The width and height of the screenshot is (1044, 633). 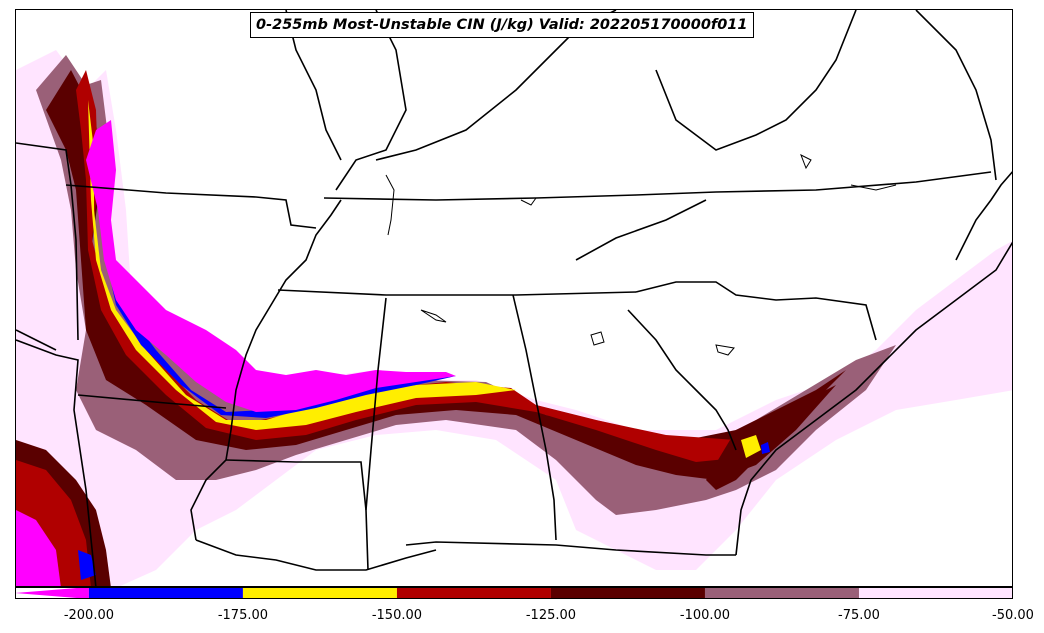 I want to click on colorbar-tick-label: -125.00, so click(x=551, y=615).